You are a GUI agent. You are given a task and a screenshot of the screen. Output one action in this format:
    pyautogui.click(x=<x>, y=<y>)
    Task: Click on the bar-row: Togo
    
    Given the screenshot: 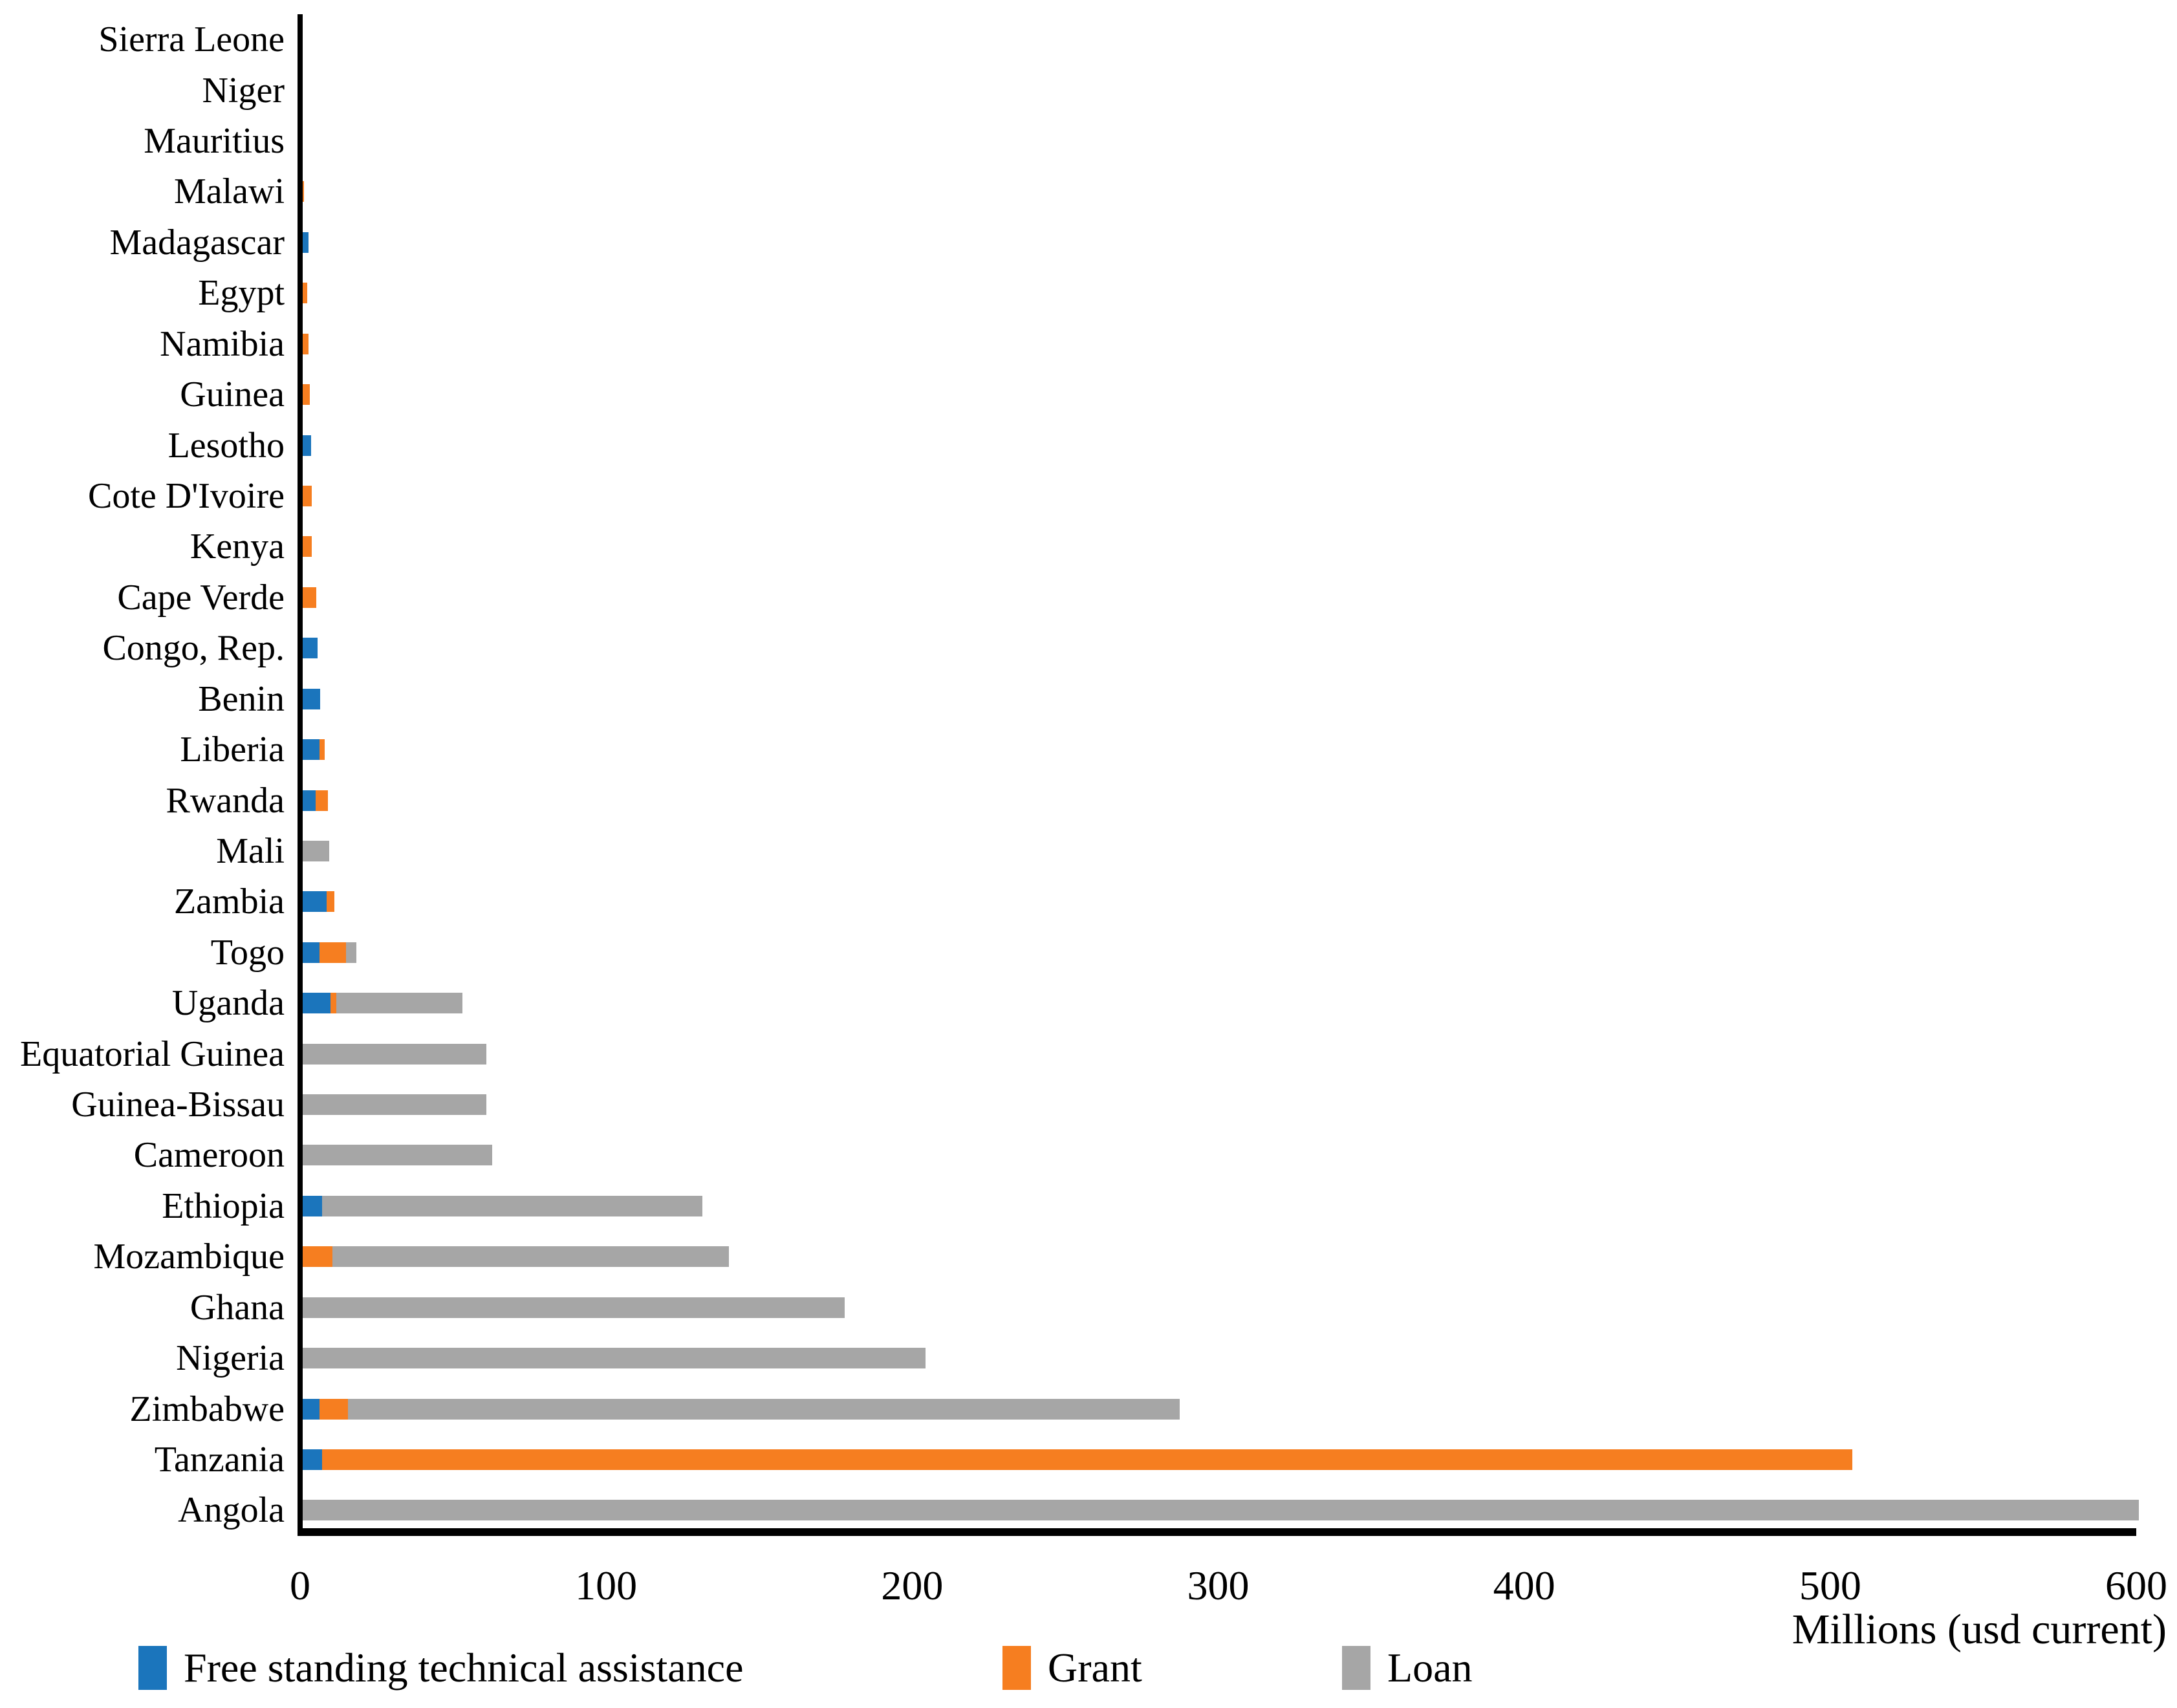 What is the action you would take?
    pyautogui.click(x=1088, y=953)
    